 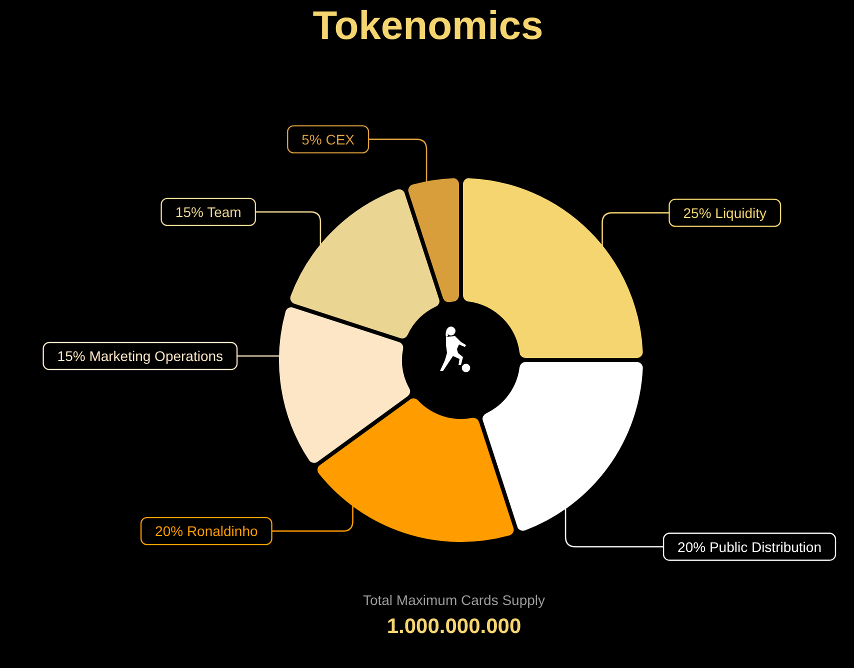 What do you see at coordinates (454, 600) in the screenshot?
I see `text: Total Maximum Cards Supply` at bounding box center [454, 600].